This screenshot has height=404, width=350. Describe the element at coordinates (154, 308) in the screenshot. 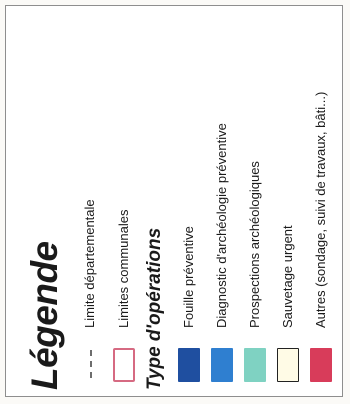

I see `operations-title: Type d'opérations` at that location.